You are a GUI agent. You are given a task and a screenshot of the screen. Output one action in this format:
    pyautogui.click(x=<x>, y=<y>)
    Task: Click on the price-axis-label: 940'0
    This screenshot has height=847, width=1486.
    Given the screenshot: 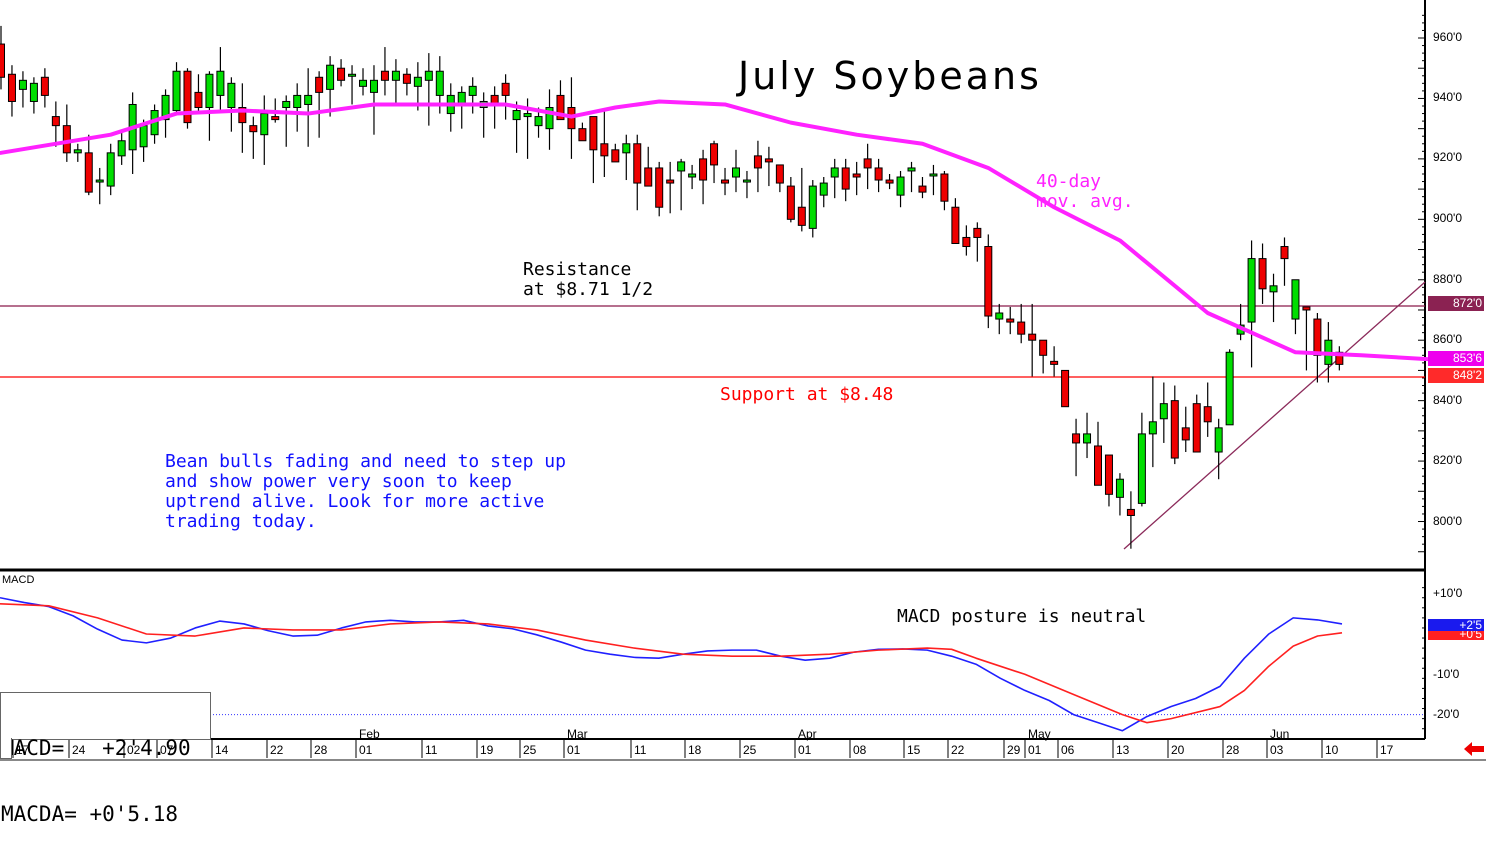 What is the action you would take?
    pyautogui.click(x=1447, y=97)
    